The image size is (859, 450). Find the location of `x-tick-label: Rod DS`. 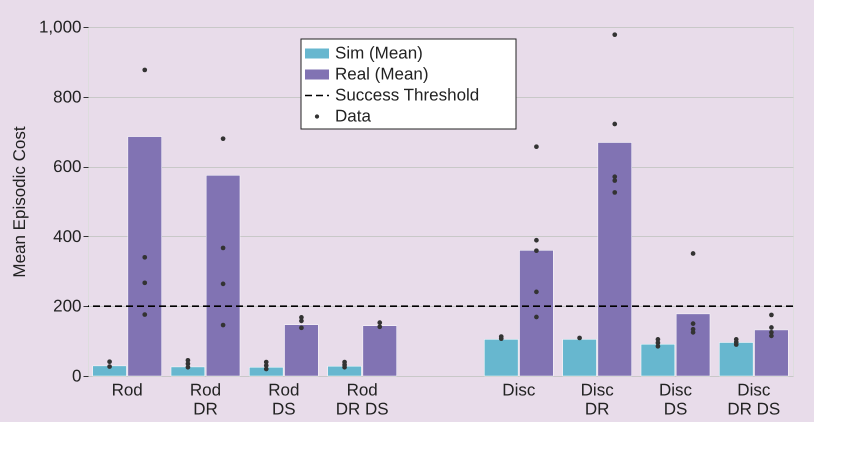

x-tick-label: Rod DS is located at coordinates (284, 399).